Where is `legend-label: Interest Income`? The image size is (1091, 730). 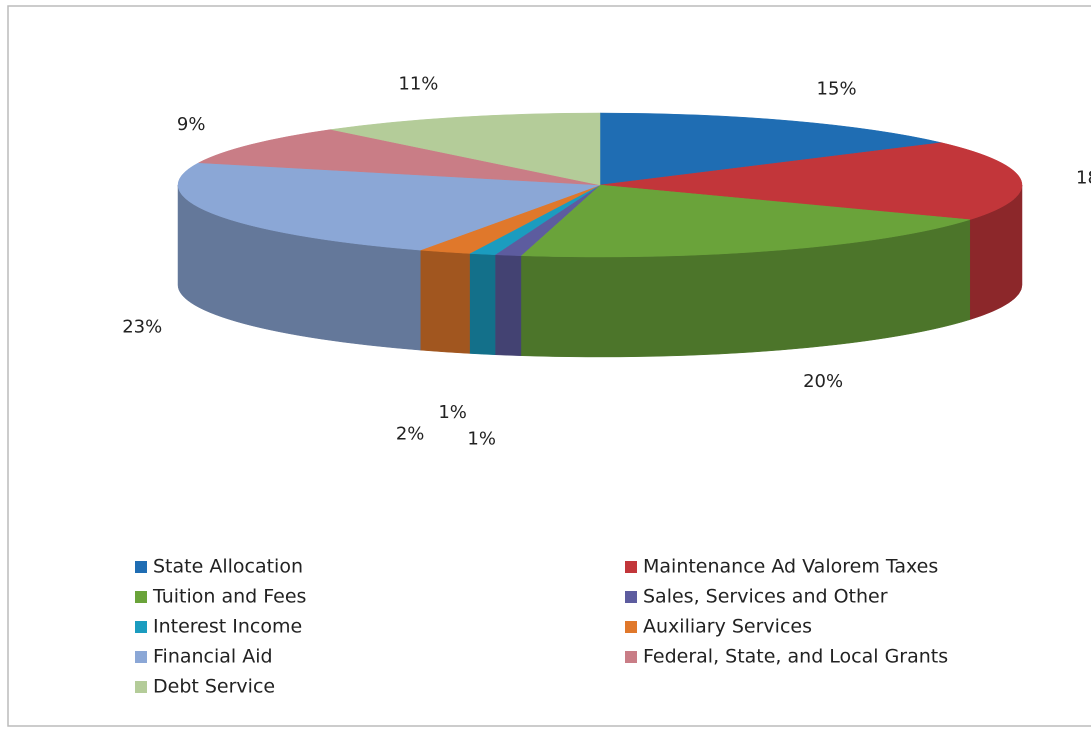 legend-label: Interest Income is located at coordinates (227, 627).